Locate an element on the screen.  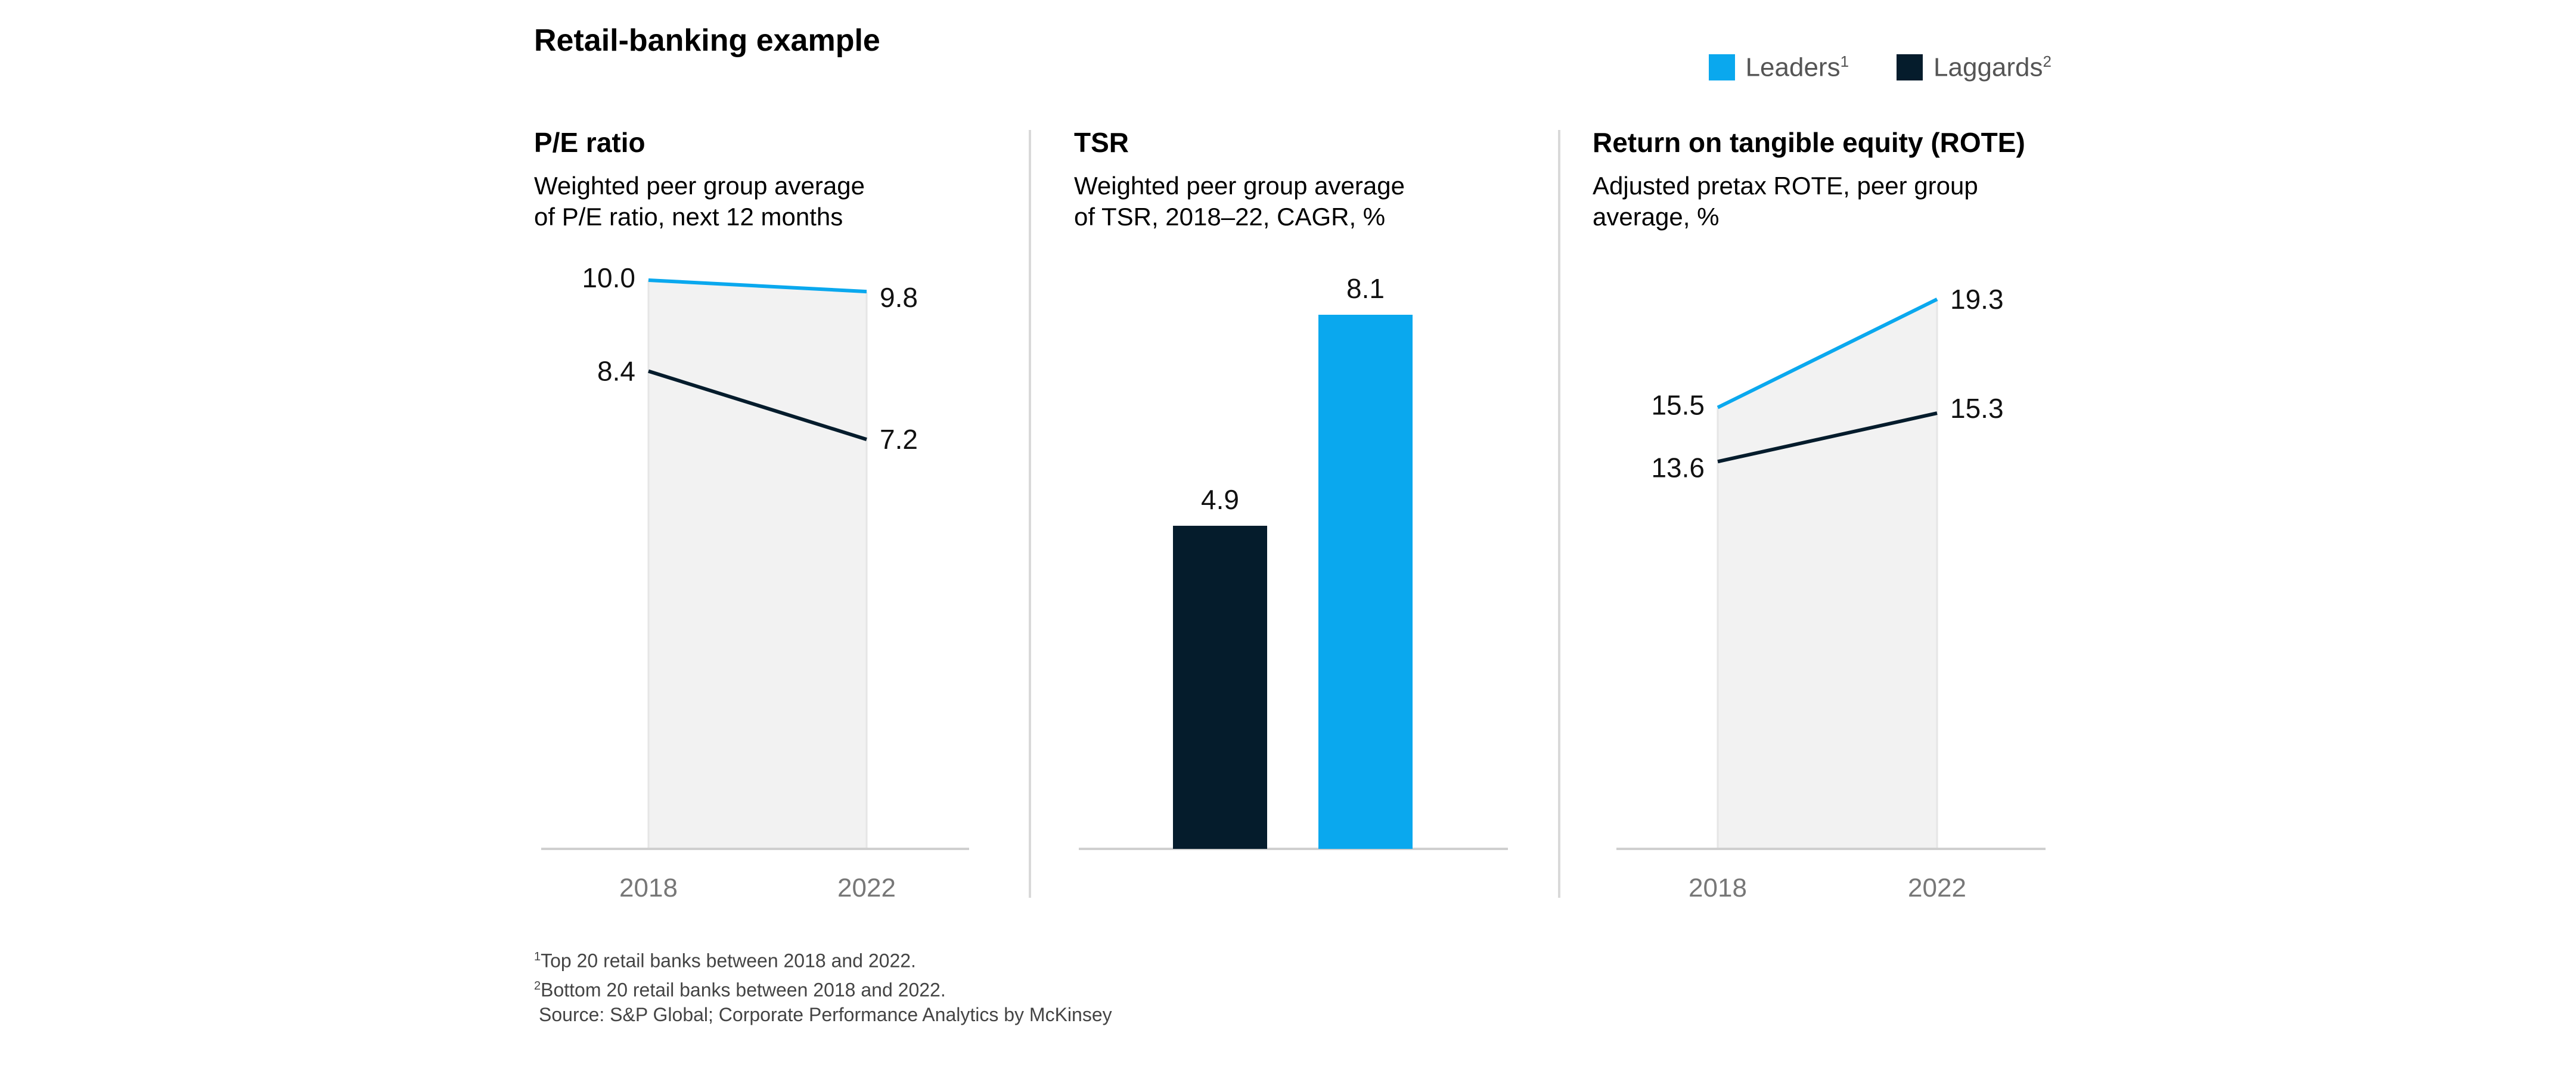
legend-label-laggards: Laggards2 is located at coordinates (1993, 67).